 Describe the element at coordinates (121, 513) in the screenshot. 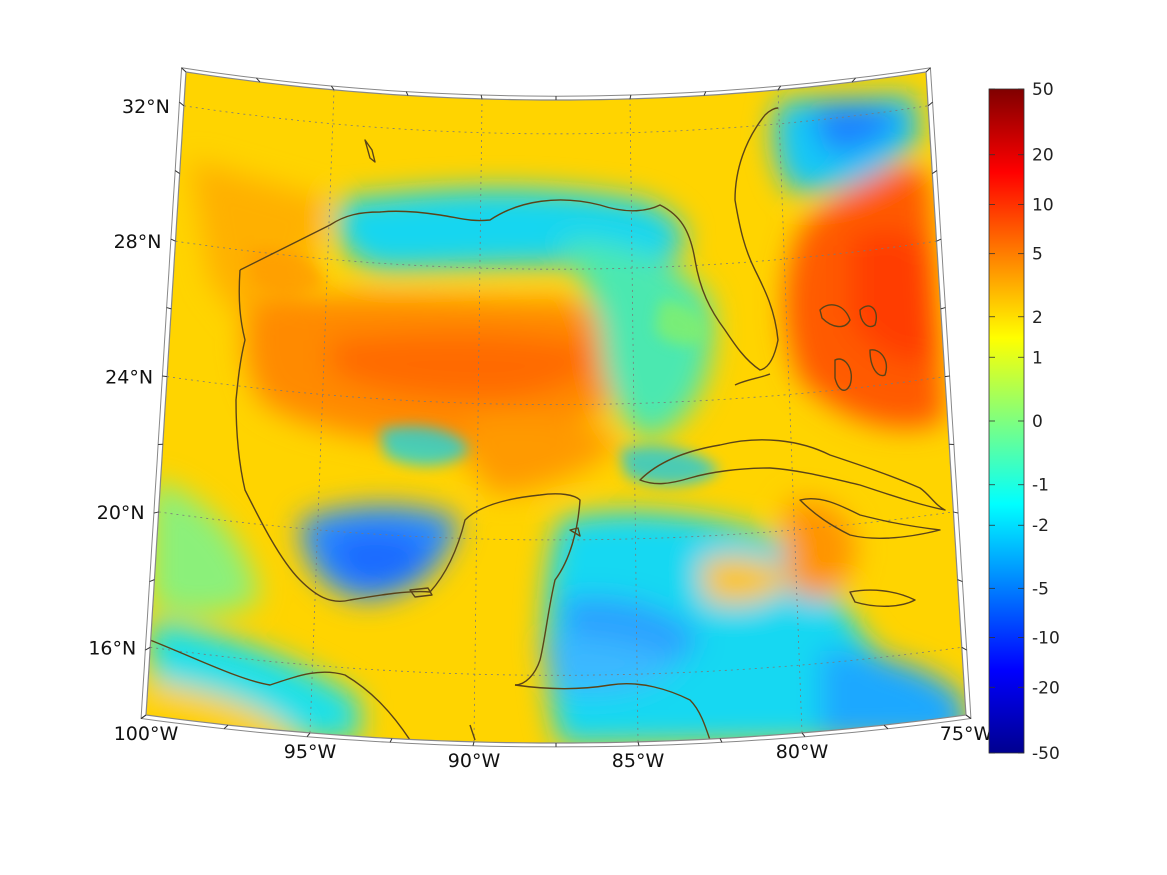

I see `latitude-label: 20°N` at that location.